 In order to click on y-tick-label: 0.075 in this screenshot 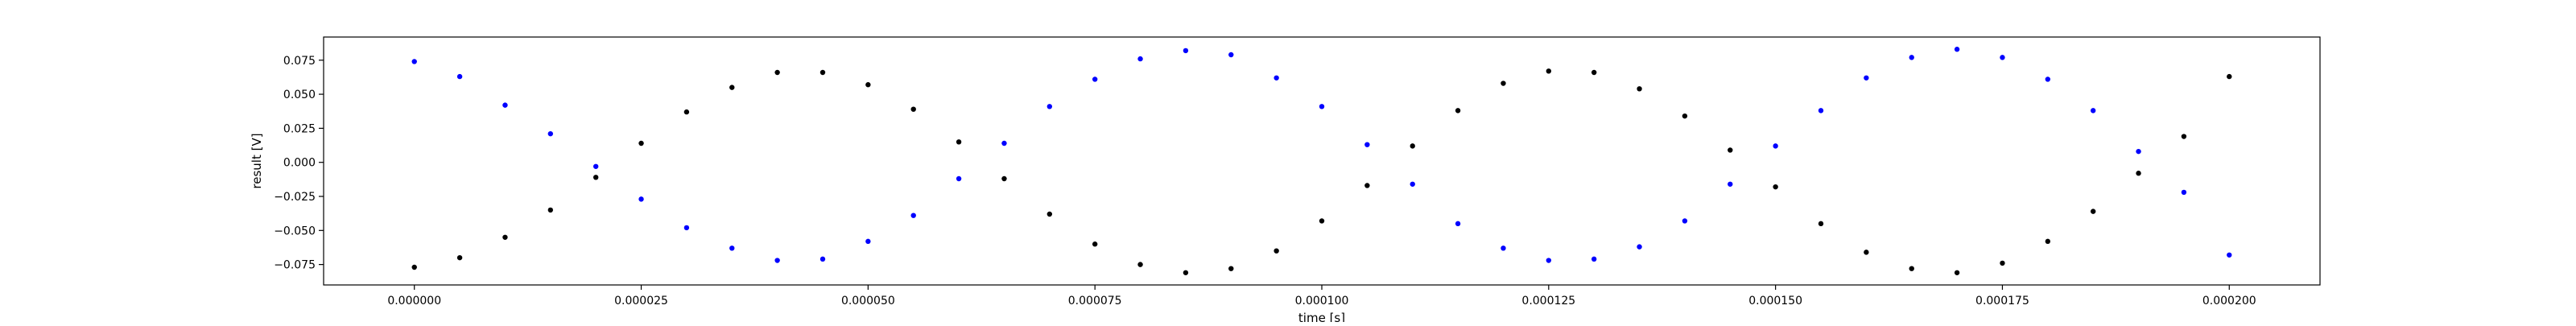, I will do `click(299, 61)`.